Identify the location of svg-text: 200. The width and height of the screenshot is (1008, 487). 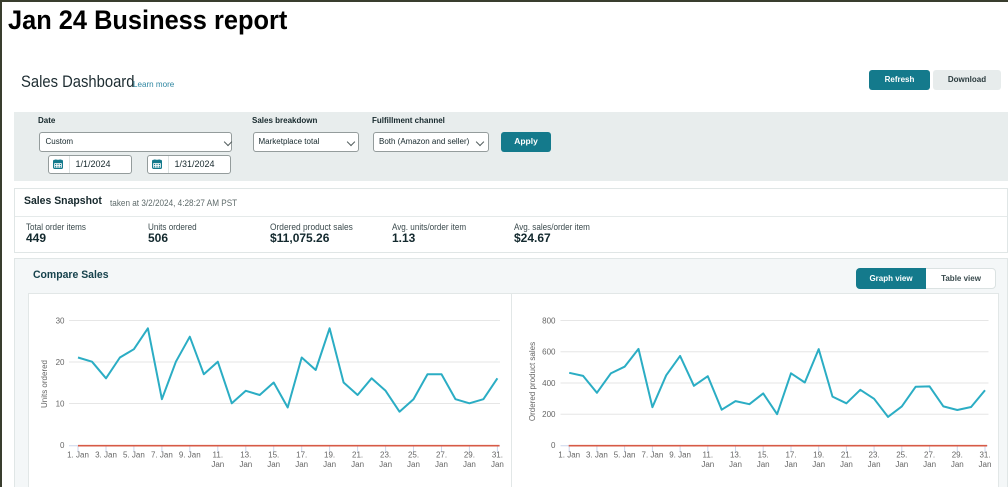
(549, 414).